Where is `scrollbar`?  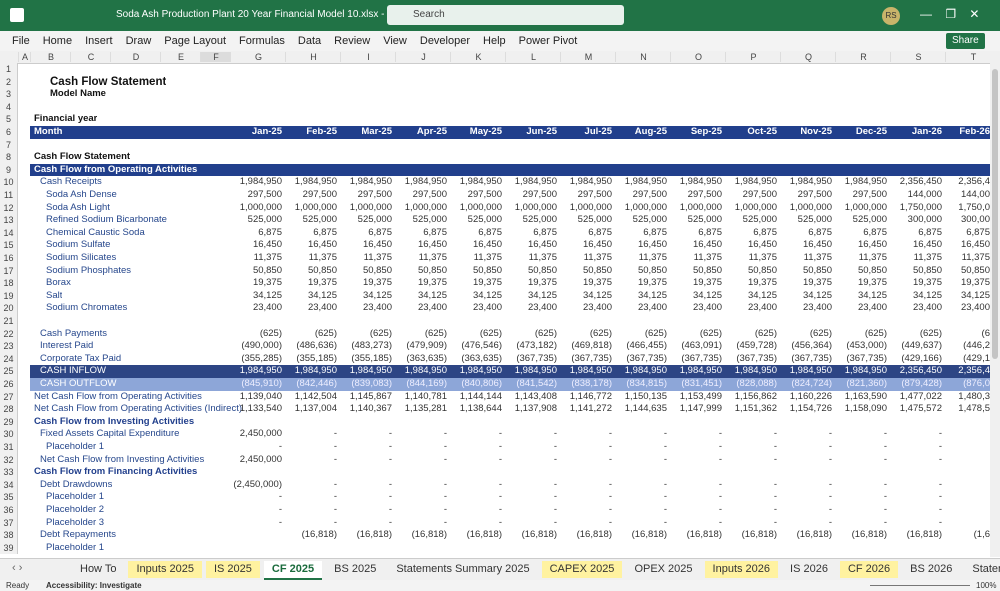
scrollbar is located at coordinates (995, 310).